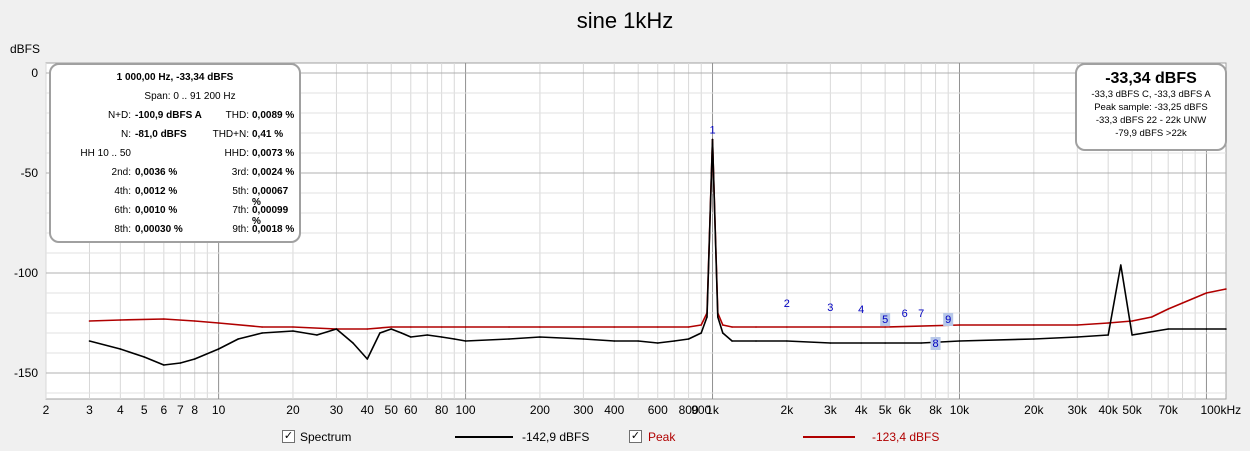  I want to click on stat-label: HH 10 .. 50, so click(105, 153).